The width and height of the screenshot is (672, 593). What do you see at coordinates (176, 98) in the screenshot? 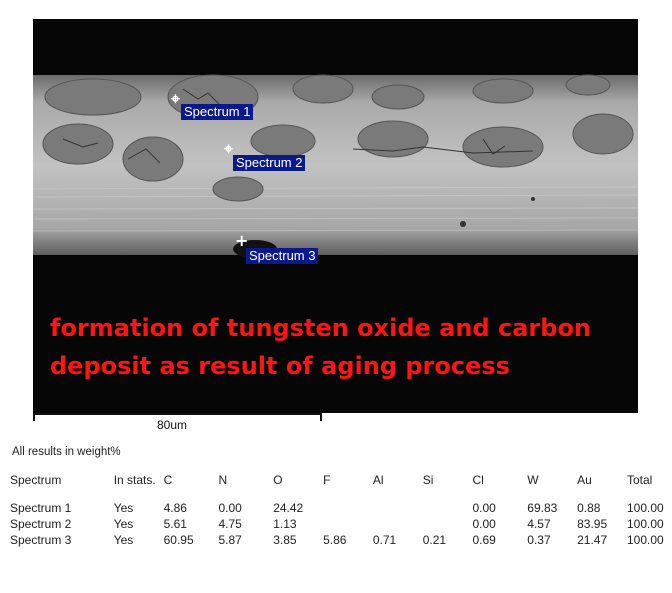
I see `spectrum-1-marker: ⌖` at bounding box center [176, 98].